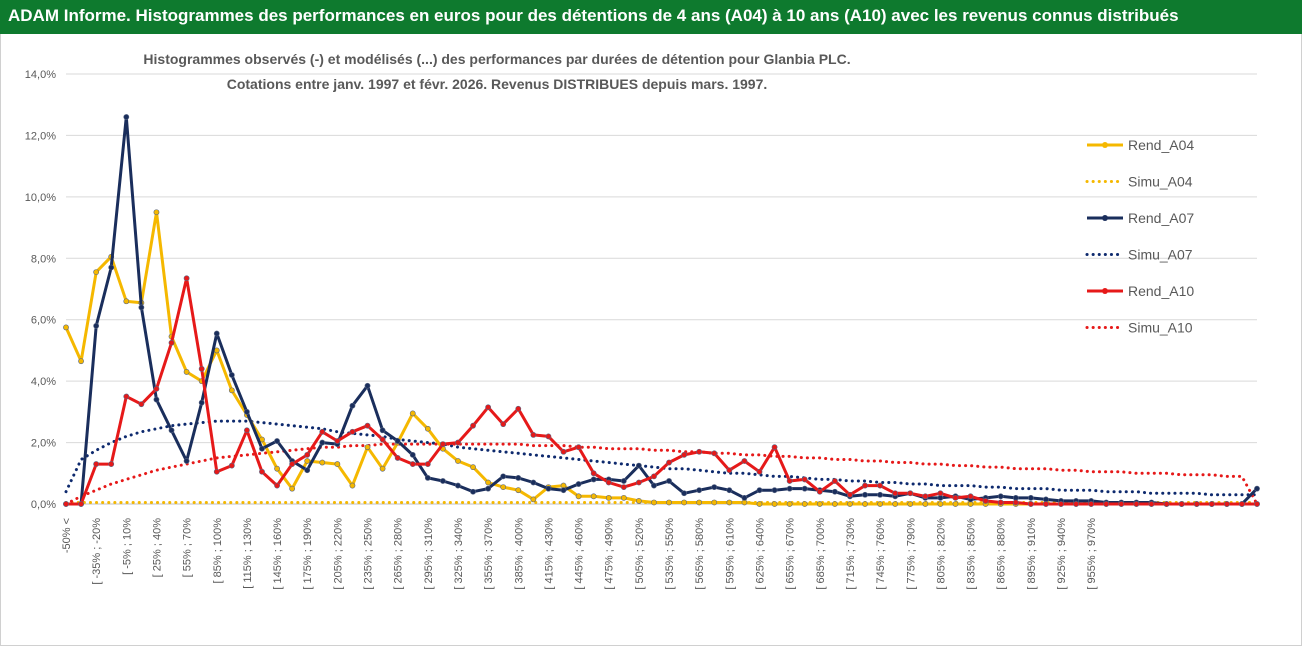 This screenshot has width=1302, height=647. Describe the element at coordinates (661, 474) in the screenshot. I see `series-line-simu-a10` at that location.